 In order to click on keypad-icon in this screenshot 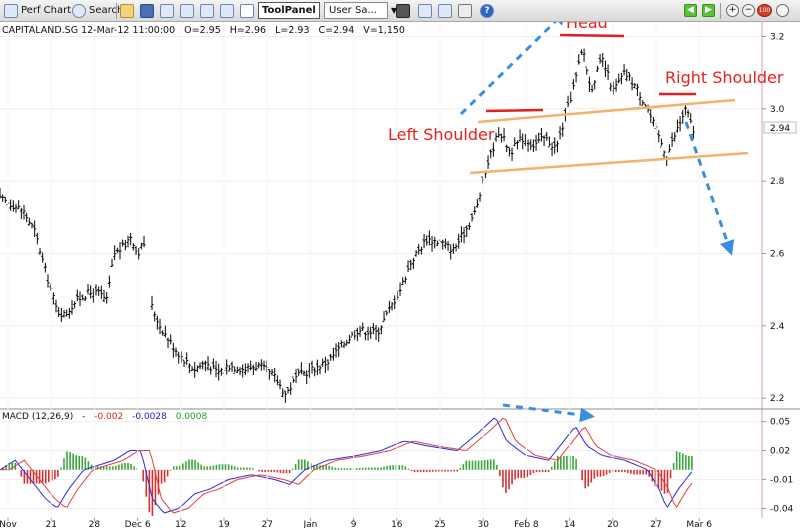, I will do `click(403, 10)`.